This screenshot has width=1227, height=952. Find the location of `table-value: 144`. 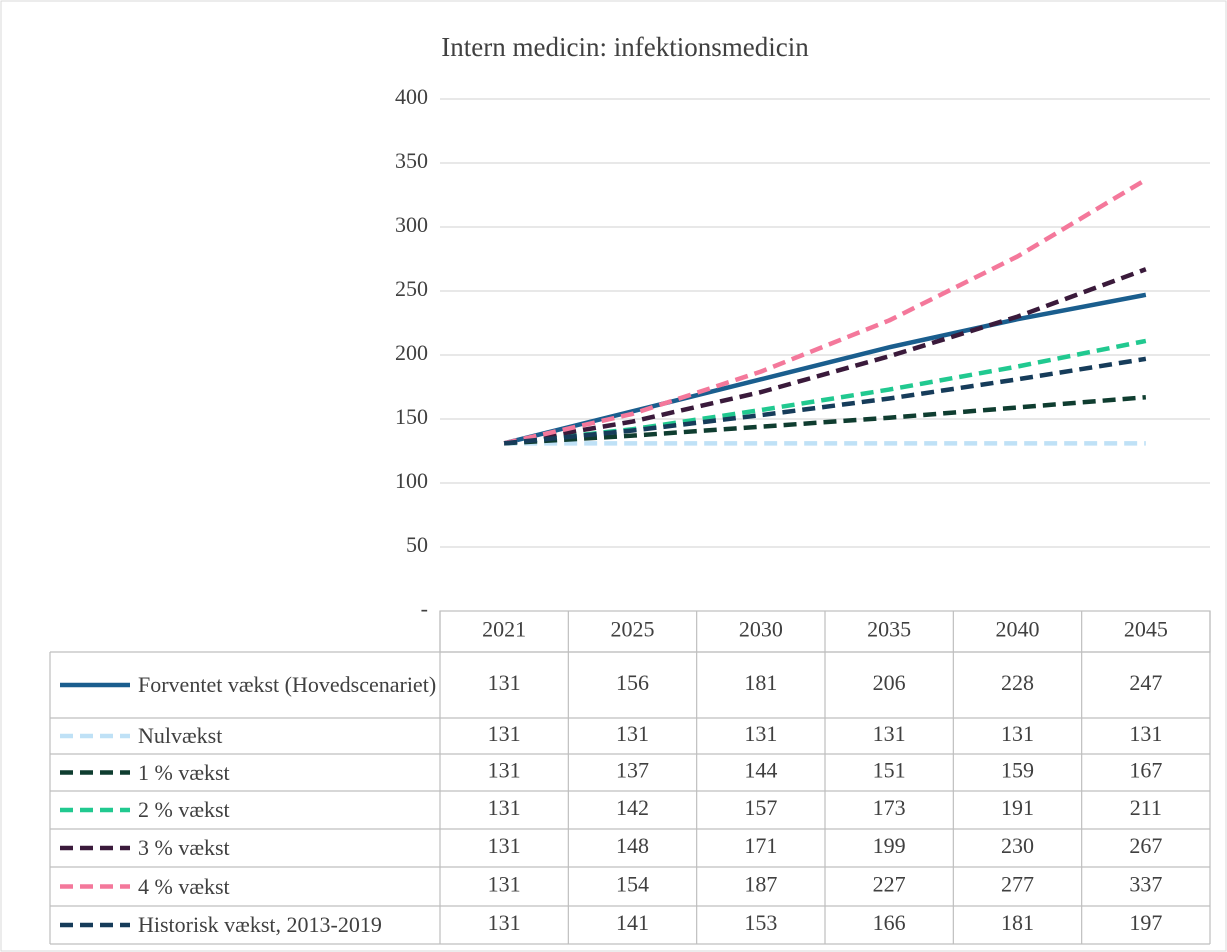

table-value: 144 is located at coordinates (760, 770).